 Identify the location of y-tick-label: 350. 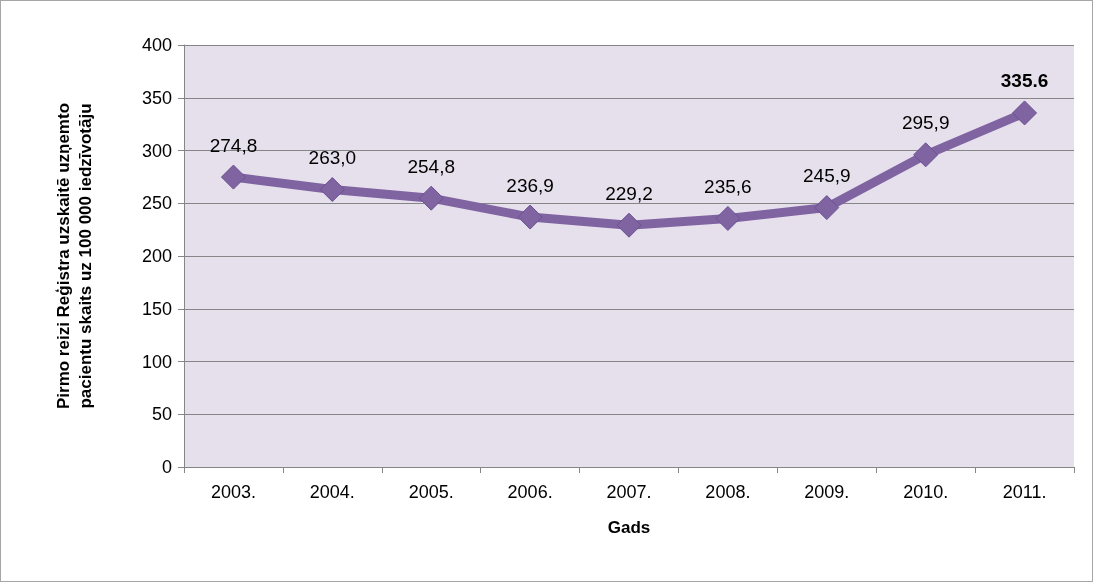
(156, 97).